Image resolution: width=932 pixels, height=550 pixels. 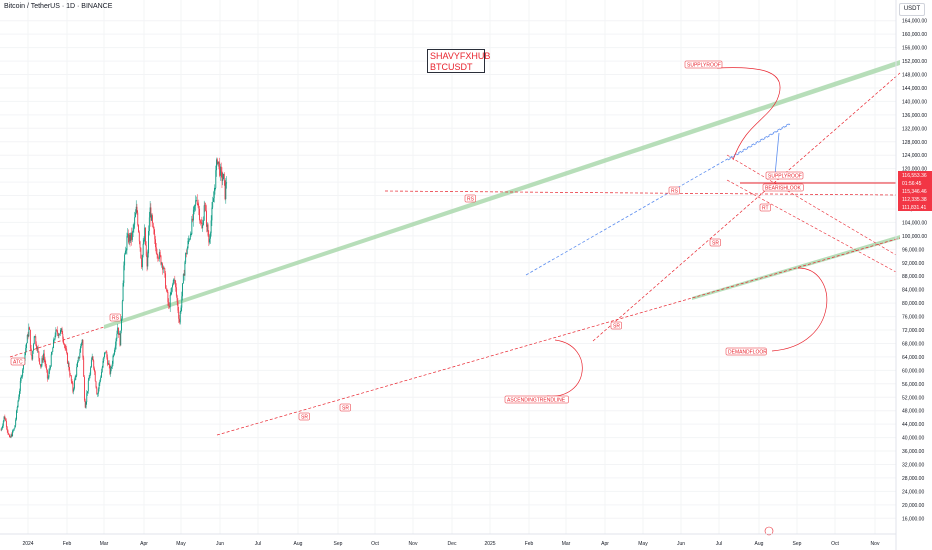 I want to click on event-marker-icon, so click(x=769, y=531).